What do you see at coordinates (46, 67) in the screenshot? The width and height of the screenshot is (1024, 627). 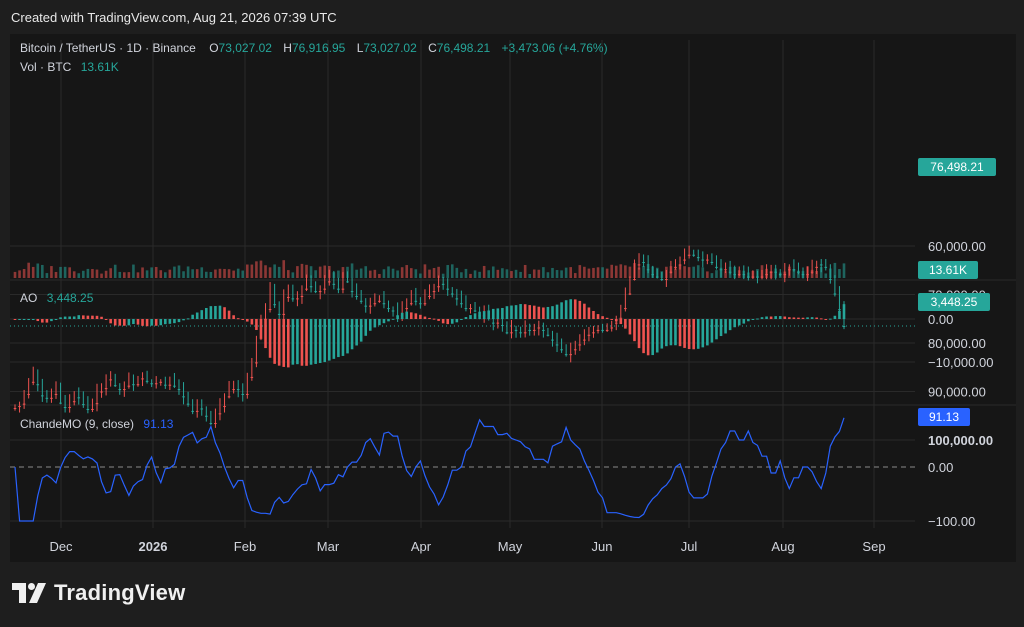 I see `volume-label: Vol · BTC` at bounding box center [46, 67].